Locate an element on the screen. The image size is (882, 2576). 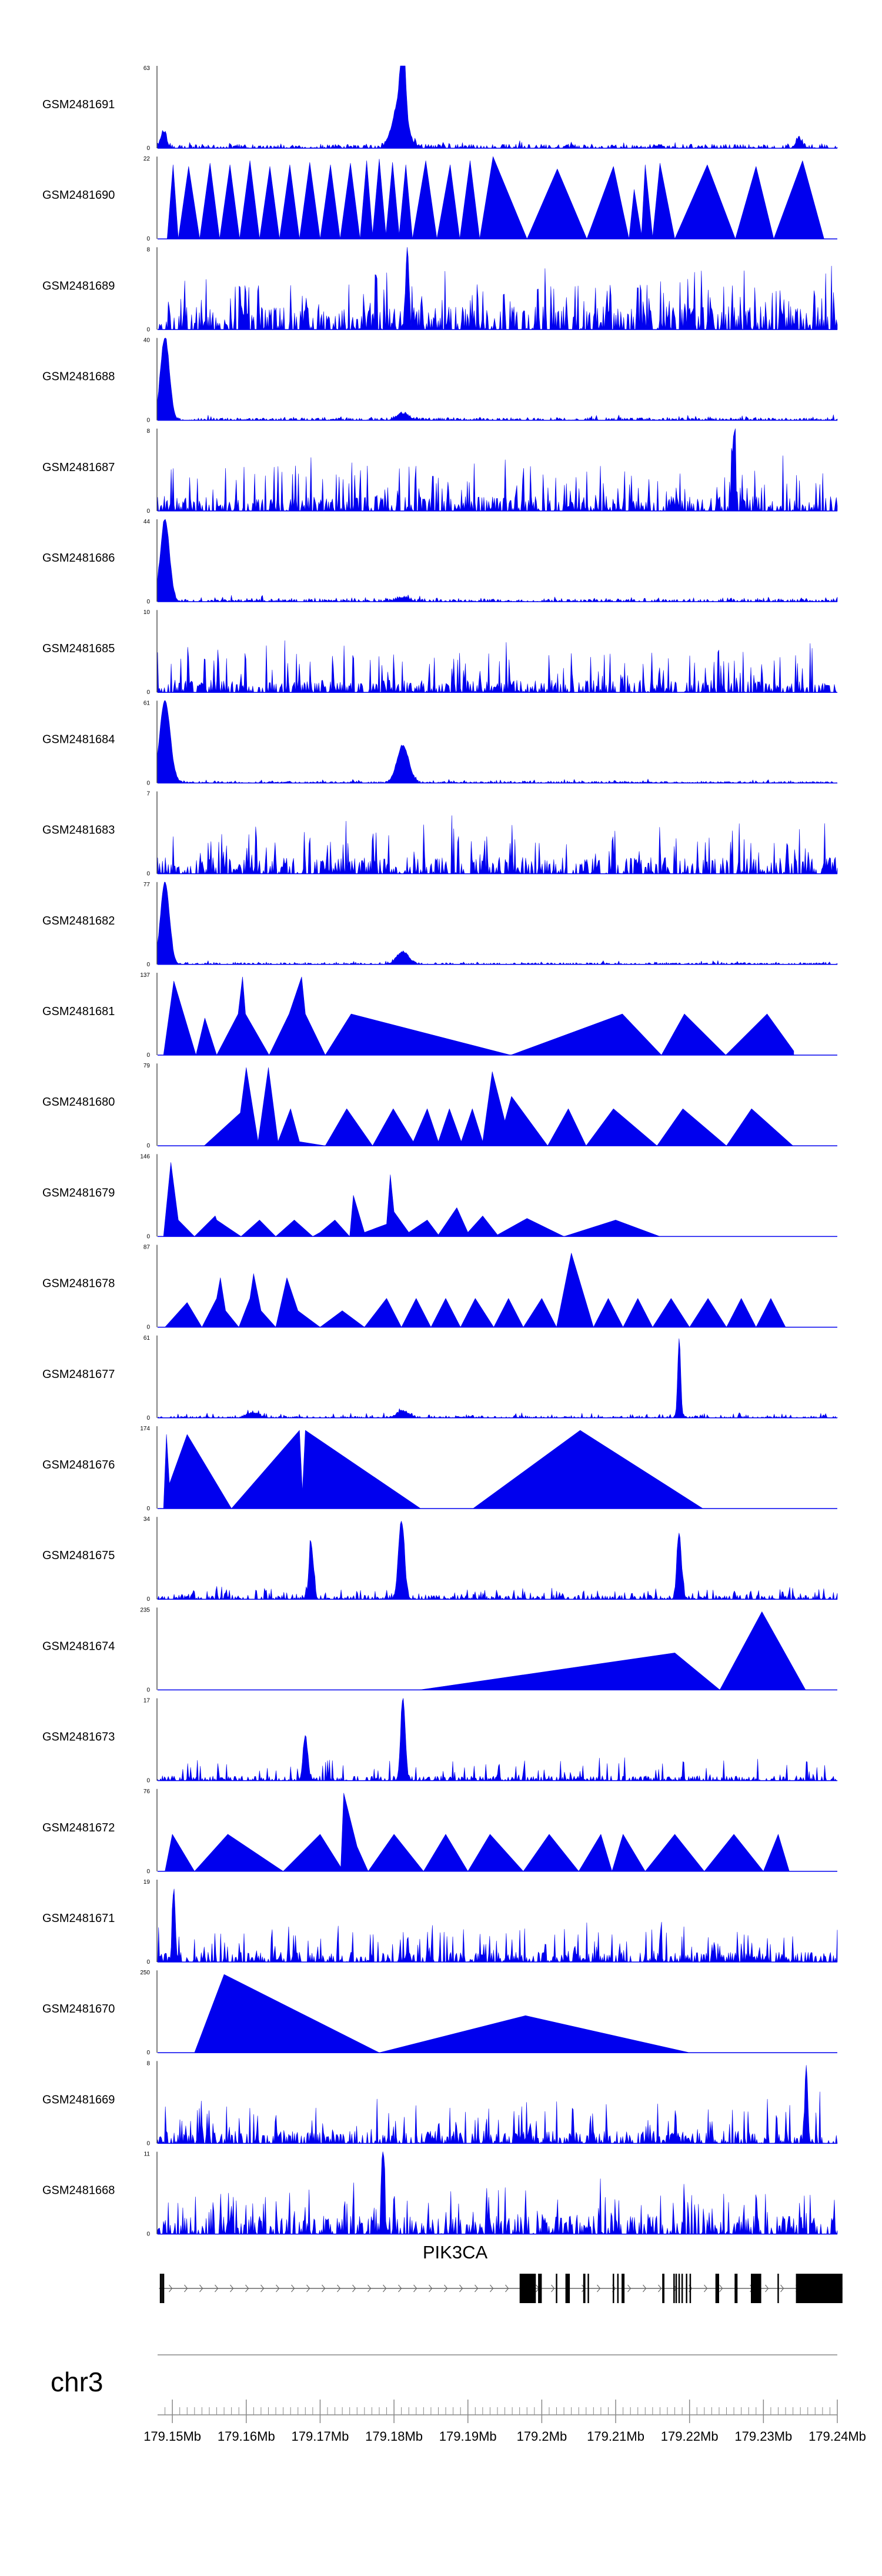
track-ymax-label: 61 is located at coordinates (147, 1338).